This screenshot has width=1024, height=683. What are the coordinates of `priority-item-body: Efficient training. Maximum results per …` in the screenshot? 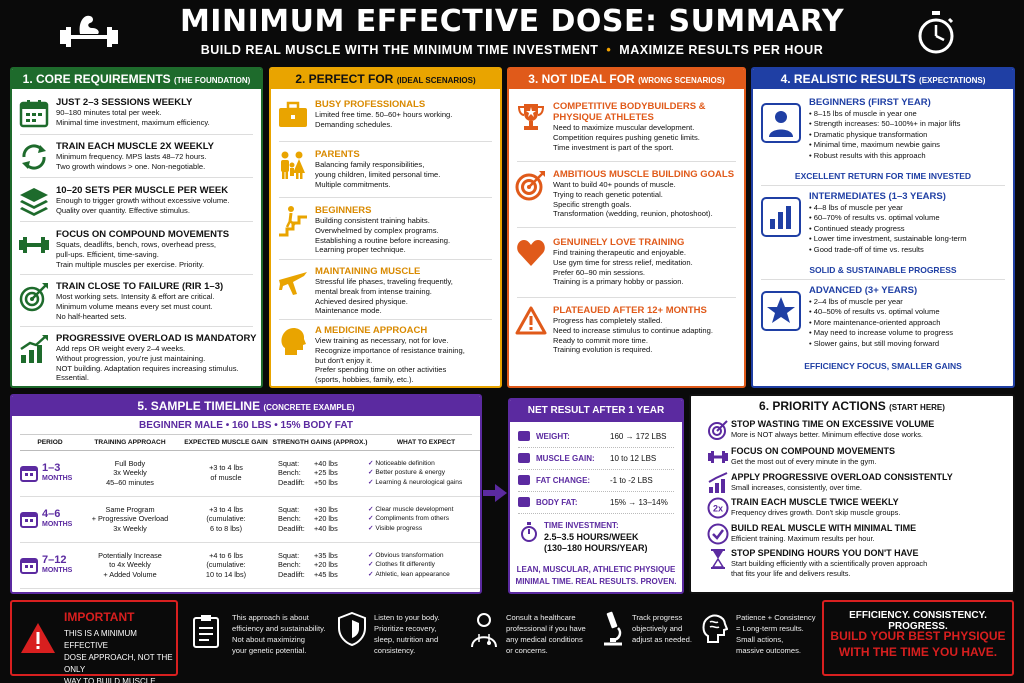 It's located at (803, 538).